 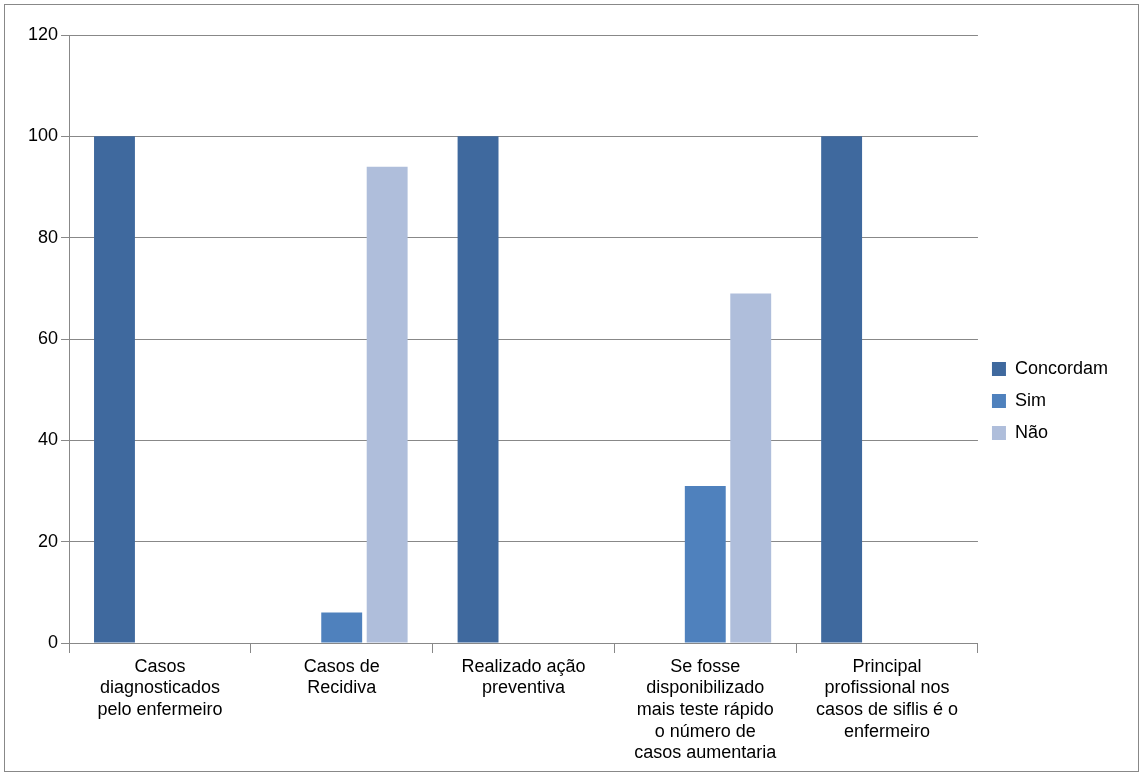 What do you see at coordinates (48, 236) in the screenshot?
I see `y-tick-label: 80` at bounding box center [48, 236].